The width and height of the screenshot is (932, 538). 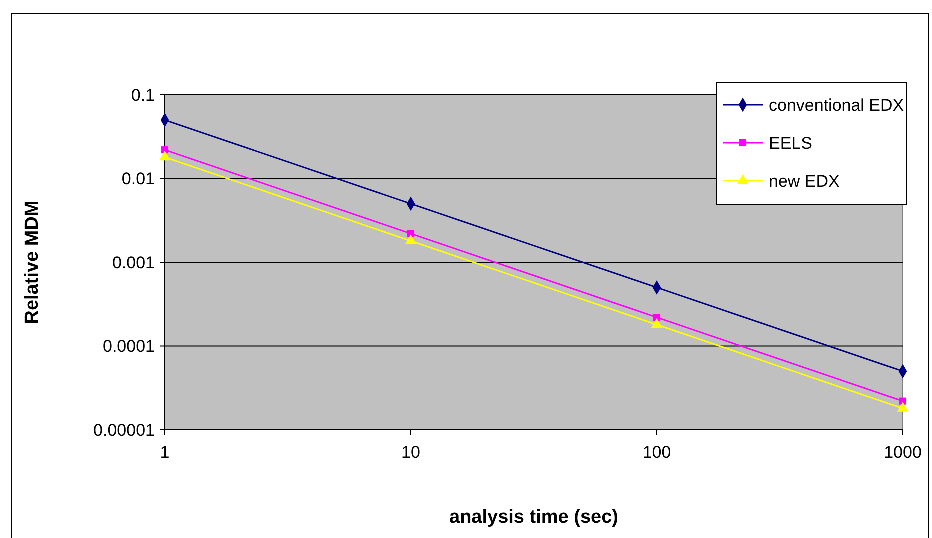 I want to click on x-tick-label: 1, so click(x=165, y=452).